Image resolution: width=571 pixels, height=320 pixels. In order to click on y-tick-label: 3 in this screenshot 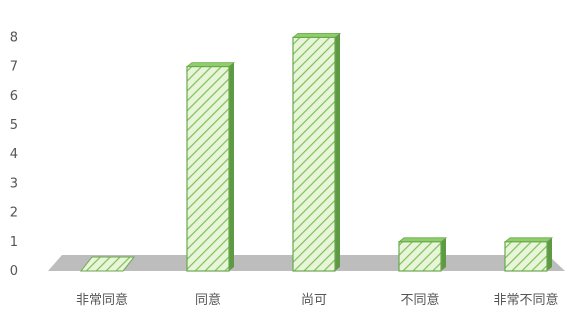, I will do `click(14, 183)`.